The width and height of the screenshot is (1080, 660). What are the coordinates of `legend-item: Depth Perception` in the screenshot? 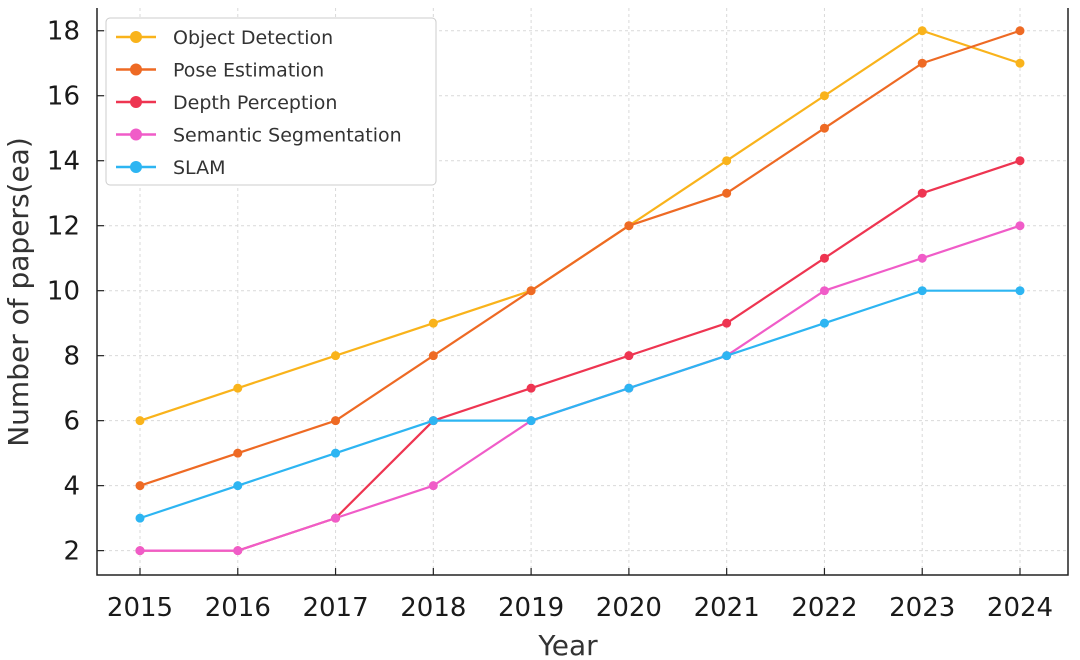 It's located at (226, 103).